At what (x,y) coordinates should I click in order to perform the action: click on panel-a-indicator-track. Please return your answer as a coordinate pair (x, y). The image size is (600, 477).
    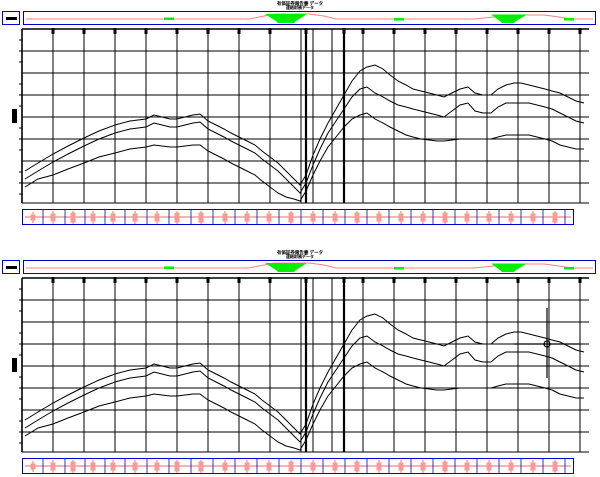
    Looking at the image, I should click on (298, 217).